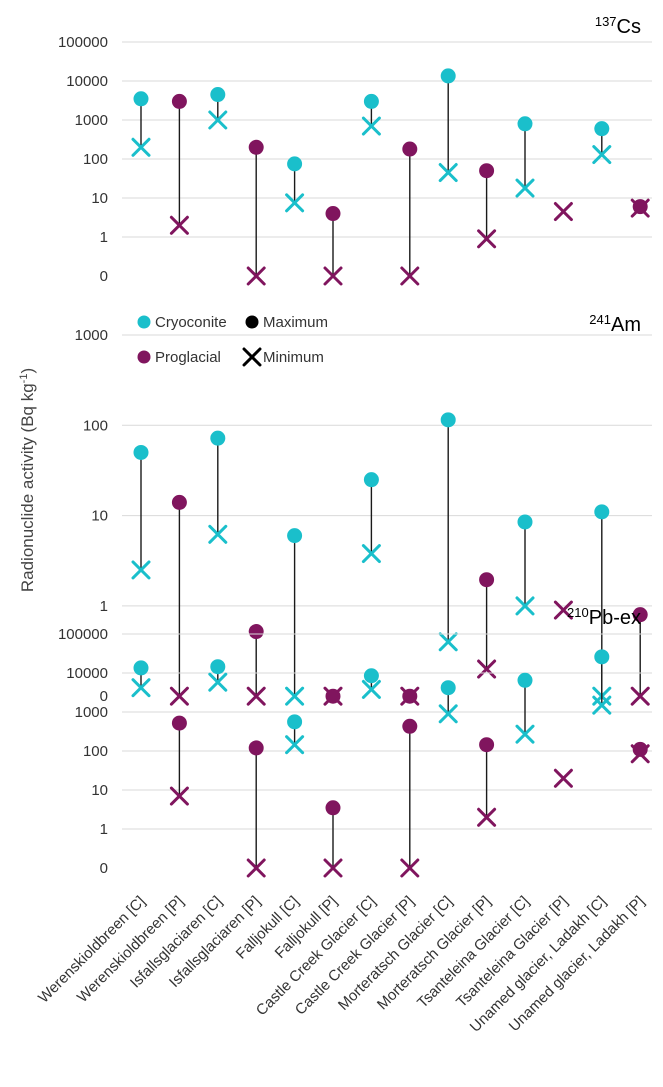 This screenshot has width=663, height=1087. What do you see at coordinates (295, 322) in the screenshot?
I see `legend-label: Maximum` at bounding box center [295, 322].